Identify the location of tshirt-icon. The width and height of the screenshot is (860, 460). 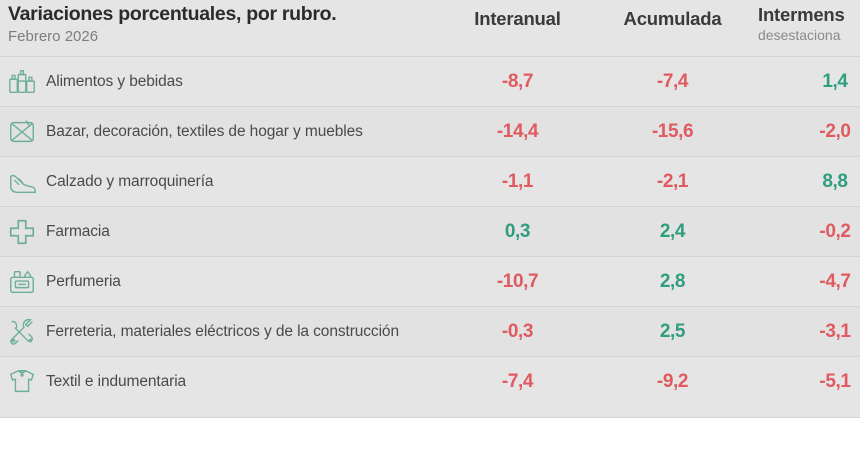
(22, 382).